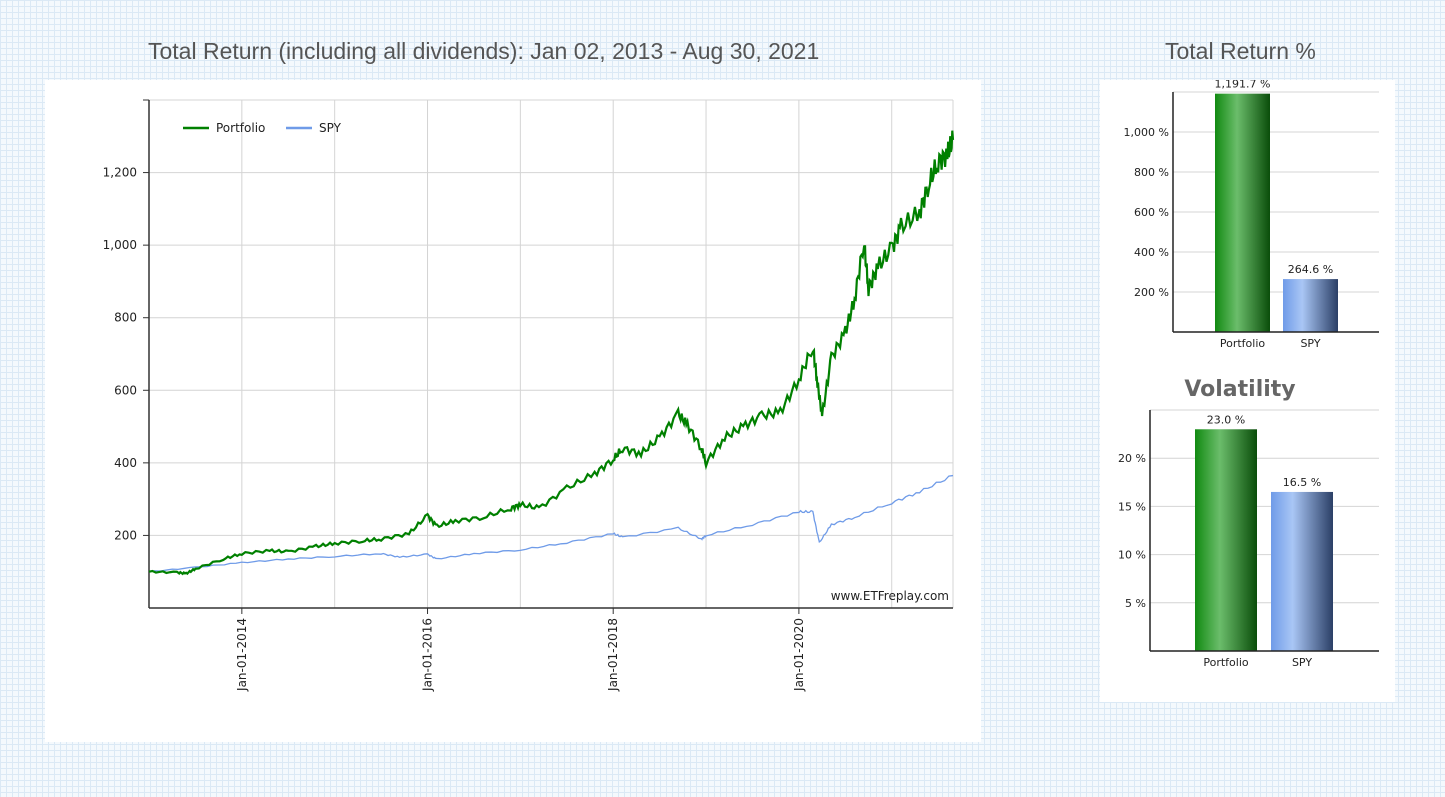 This screenshot has height=797, width=1445. What do you see at coordinates (1151, 252) in the screenshot?
I see `y-tick-label: 400 %` at bounding box center [1151, 252].